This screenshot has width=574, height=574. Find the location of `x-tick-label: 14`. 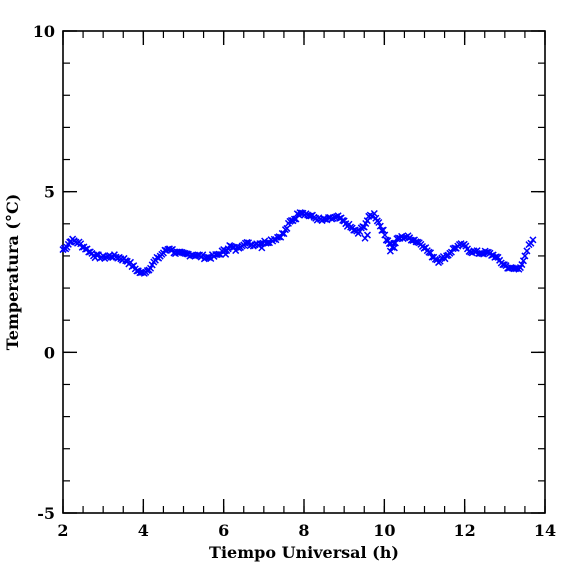

x-tick-label: 14 is located at coordinates (545, 530).